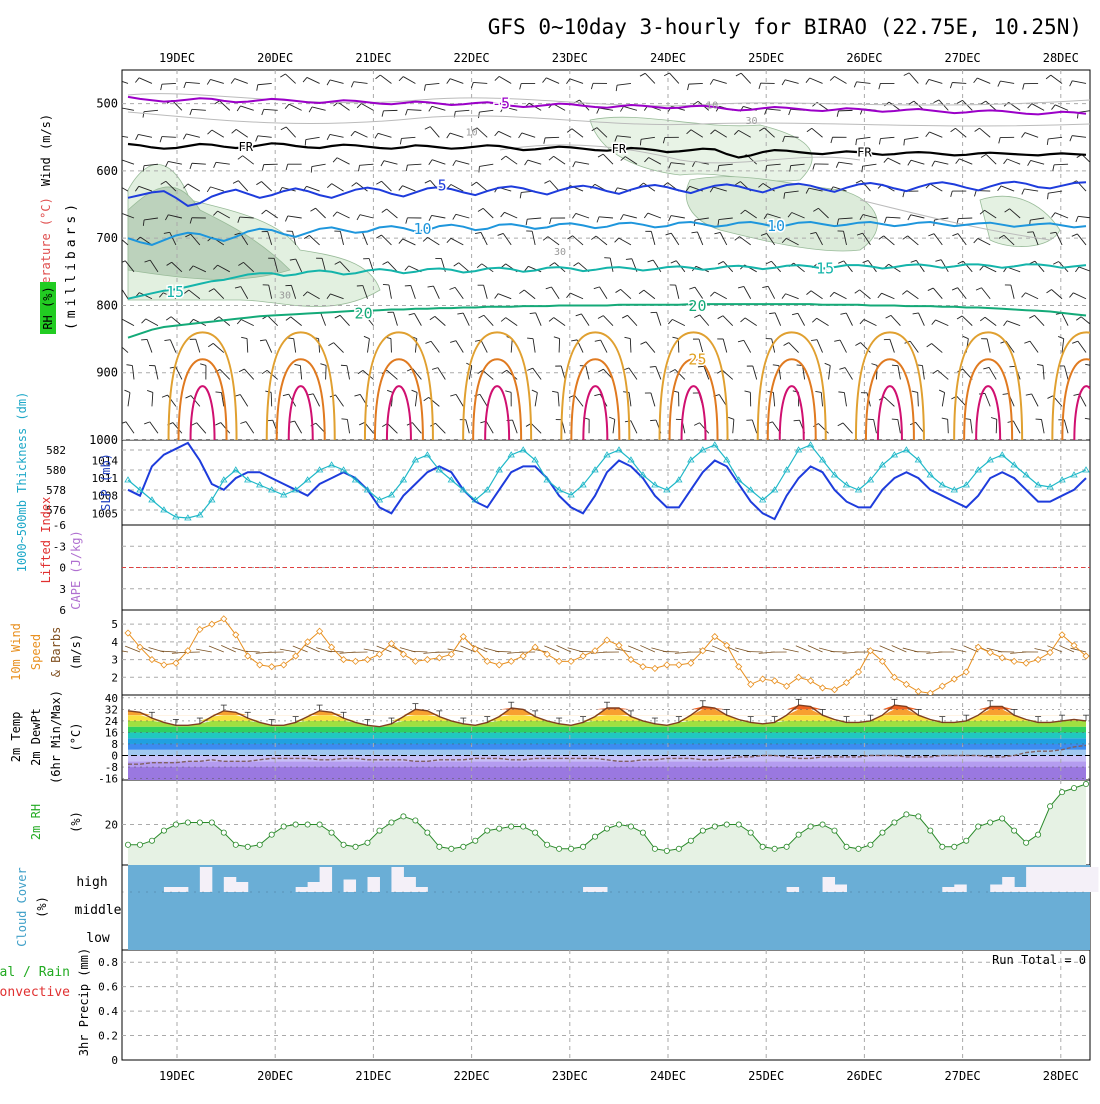  I want to click on temp-label-1: 2m Temp, so click(16, 737).